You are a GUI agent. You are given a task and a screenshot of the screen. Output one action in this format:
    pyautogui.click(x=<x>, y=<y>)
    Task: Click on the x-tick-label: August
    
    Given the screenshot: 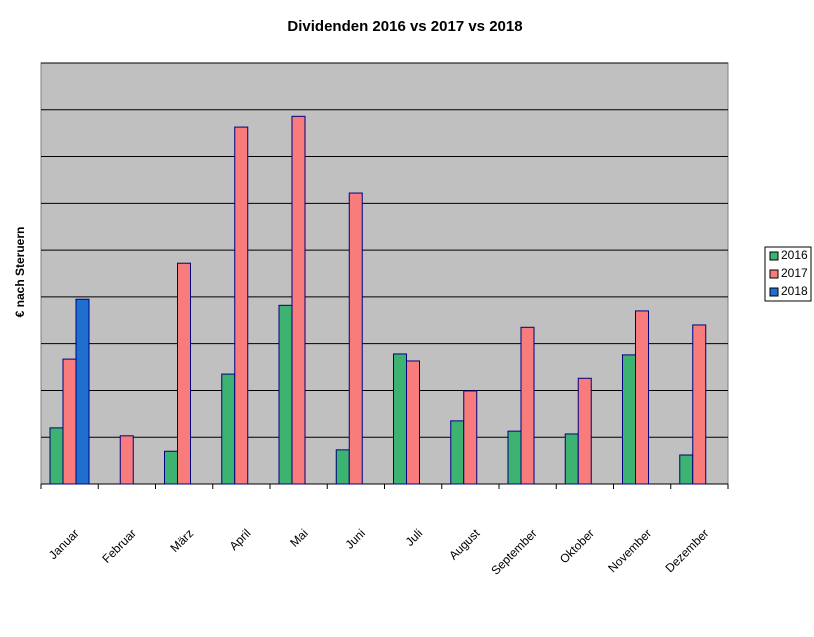 What is the action you would take?
    pyautogui.click(x=464, y=544)
    